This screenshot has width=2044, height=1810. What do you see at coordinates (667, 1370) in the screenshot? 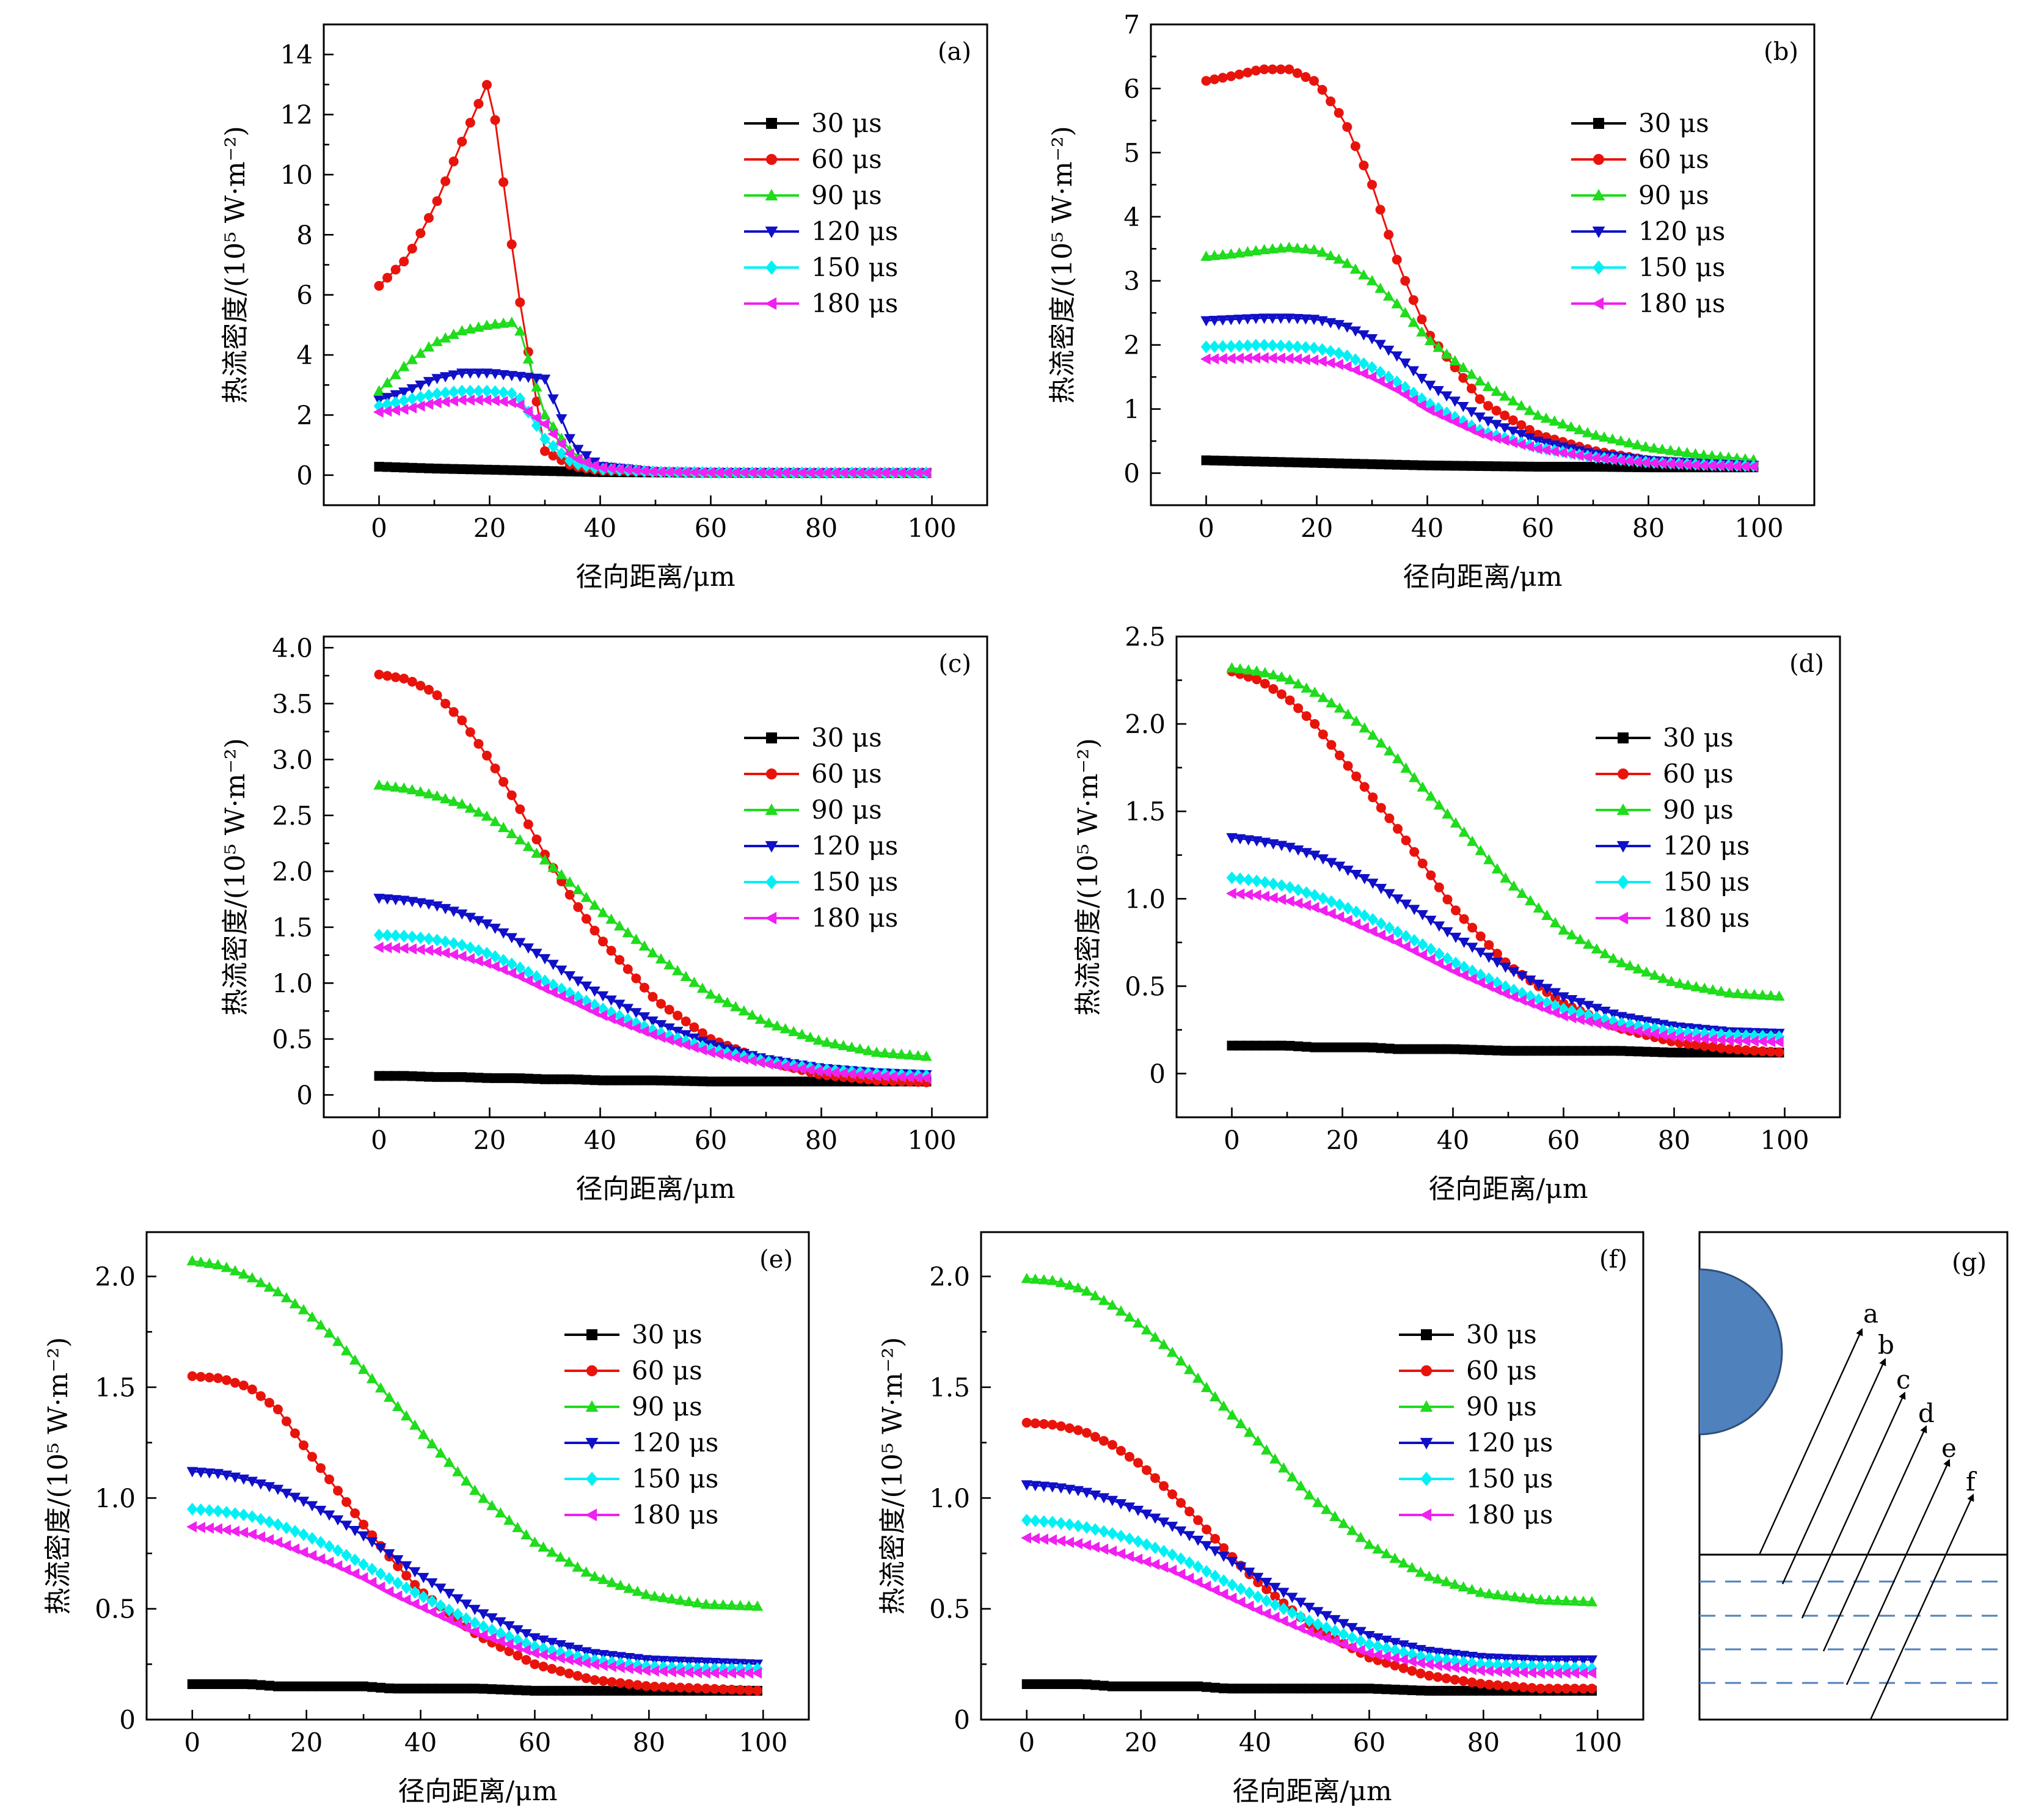
I see `legend-label: 60 μs` at bounding box center [667, 1370].